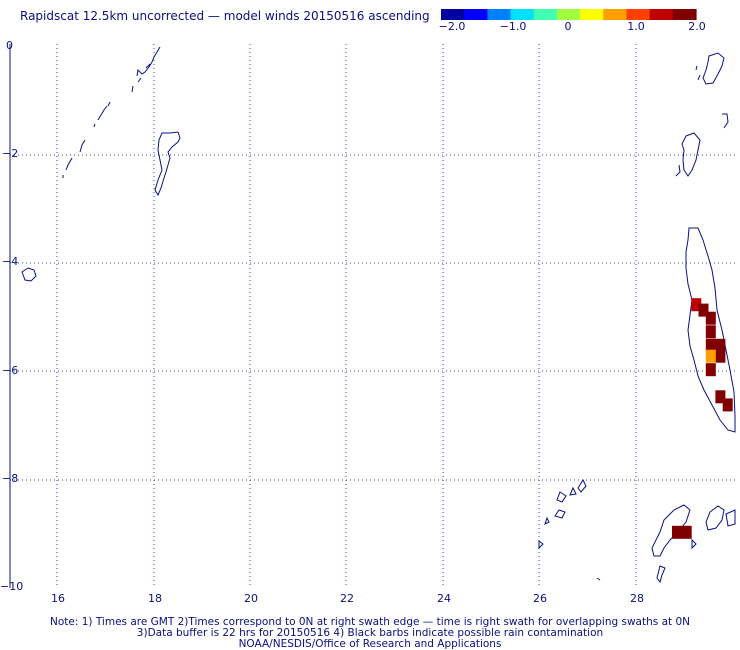 This screenshot has width=740, height=650. What do you see at coordinates (10, 153) in the screenshot?
I see `y-tick-label: −2` at bounding box center [10, 153].